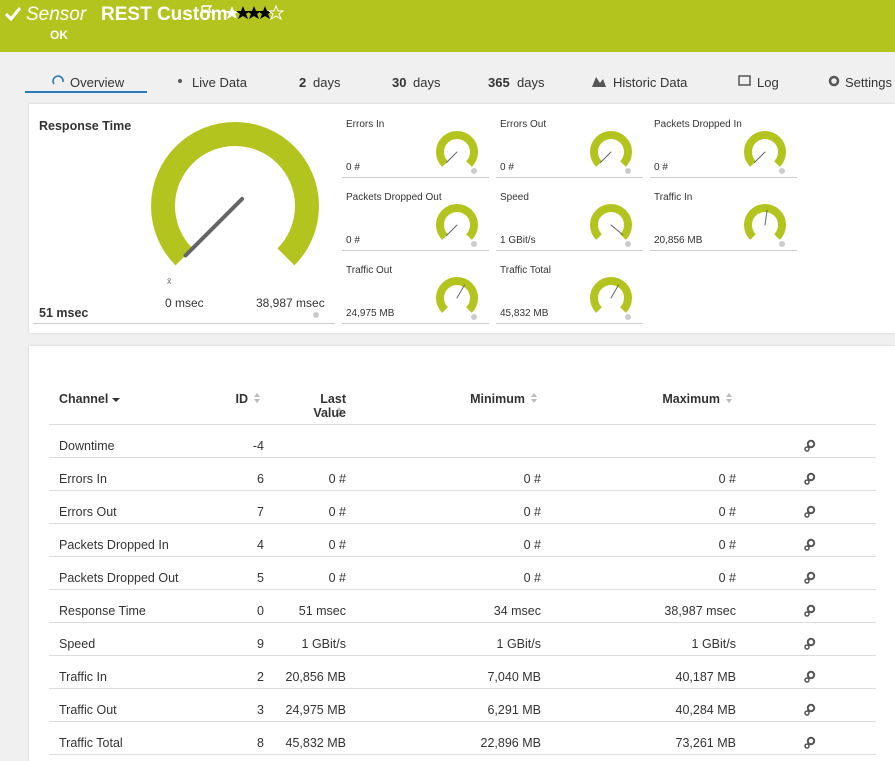  I want to click on avg-marker: x̄, so click(169, 281).